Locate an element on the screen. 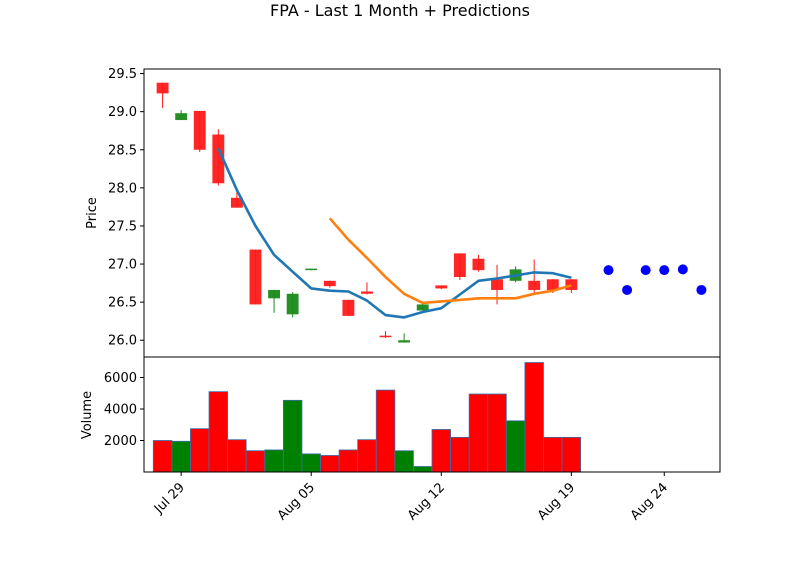 The height and width of the screenshot is (575, 800). x-tick-label: Aug 05 is located at coordinates (296, 501).